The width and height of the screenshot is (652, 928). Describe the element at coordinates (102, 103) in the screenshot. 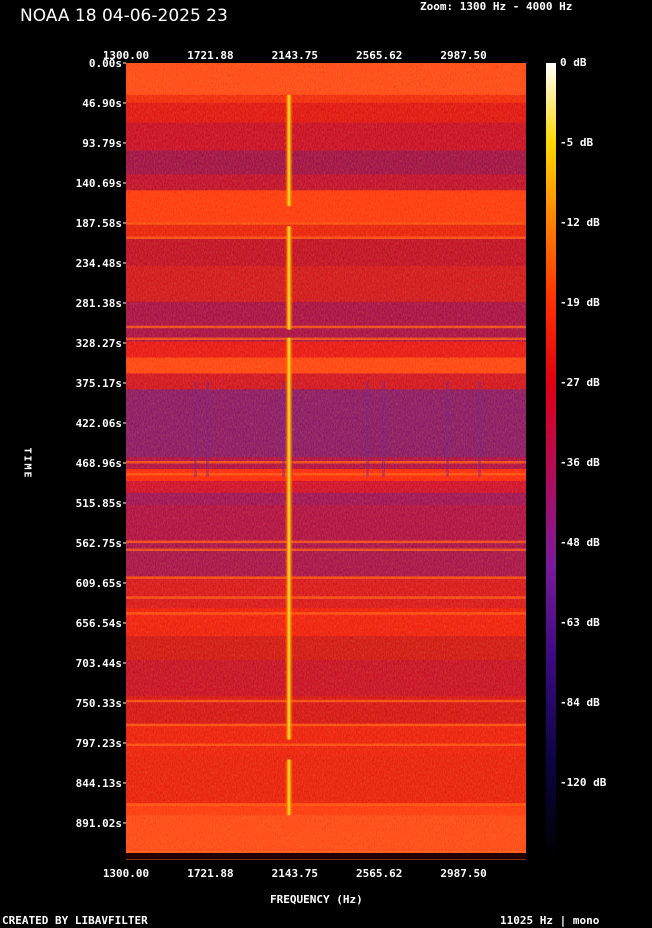

I see `y-tick-label: 46.90s` at that location.